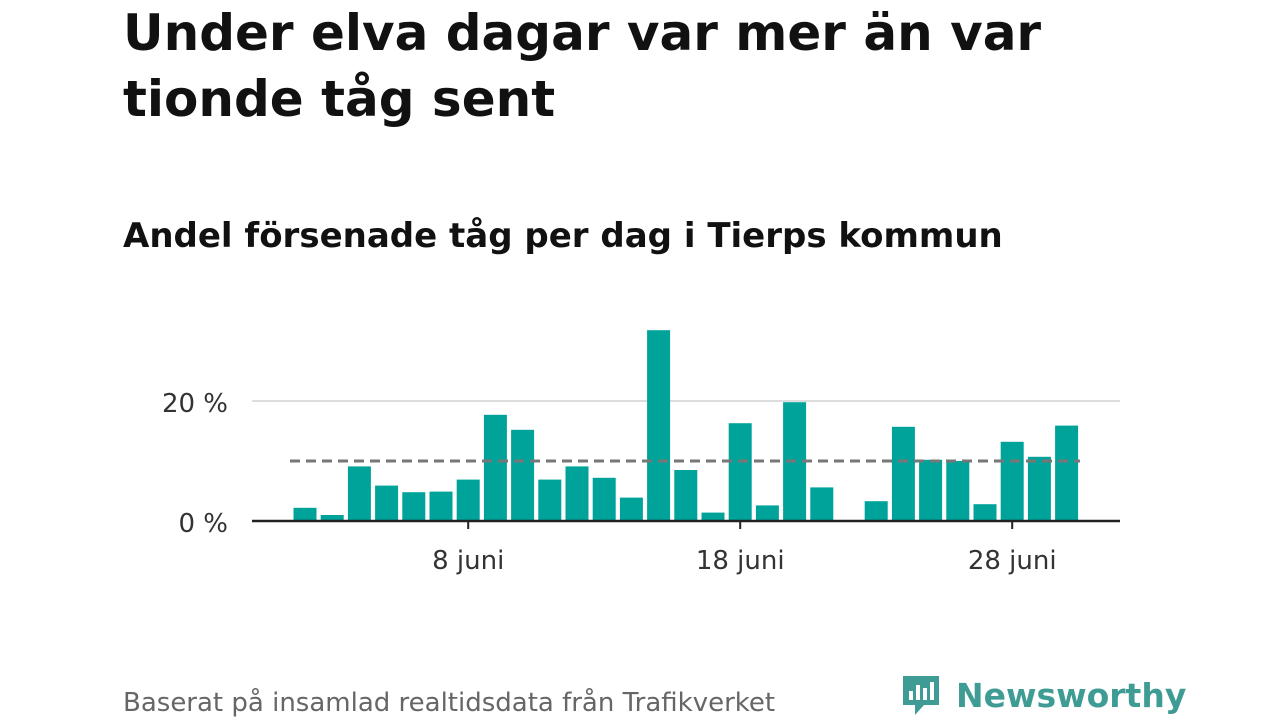 The height and width of the screenshot is (720, 1280). I want to click on newsworthy-logo-icon, so click(921, 695).